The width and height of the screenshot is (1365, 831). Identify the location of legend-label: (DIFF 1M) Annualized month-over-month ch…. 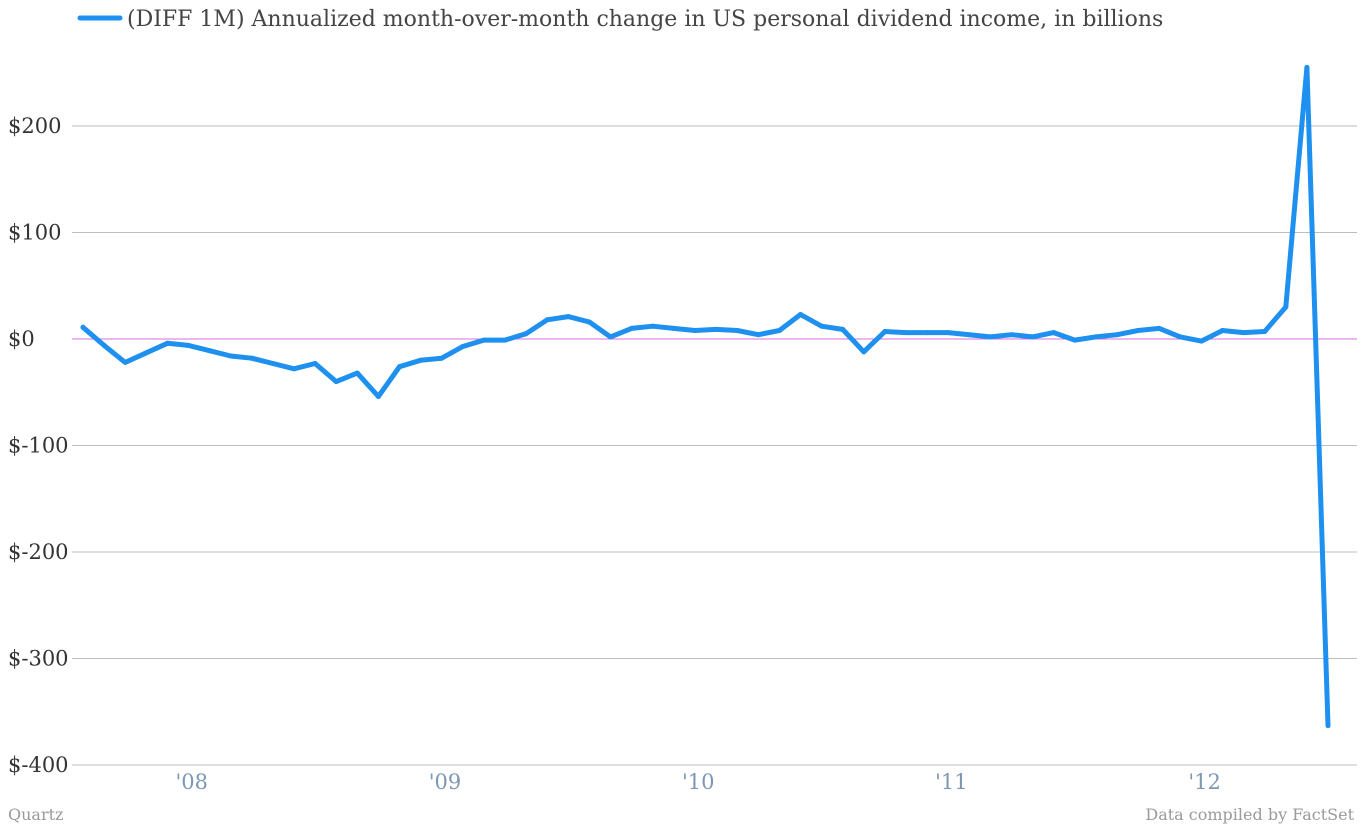
(645, 19).